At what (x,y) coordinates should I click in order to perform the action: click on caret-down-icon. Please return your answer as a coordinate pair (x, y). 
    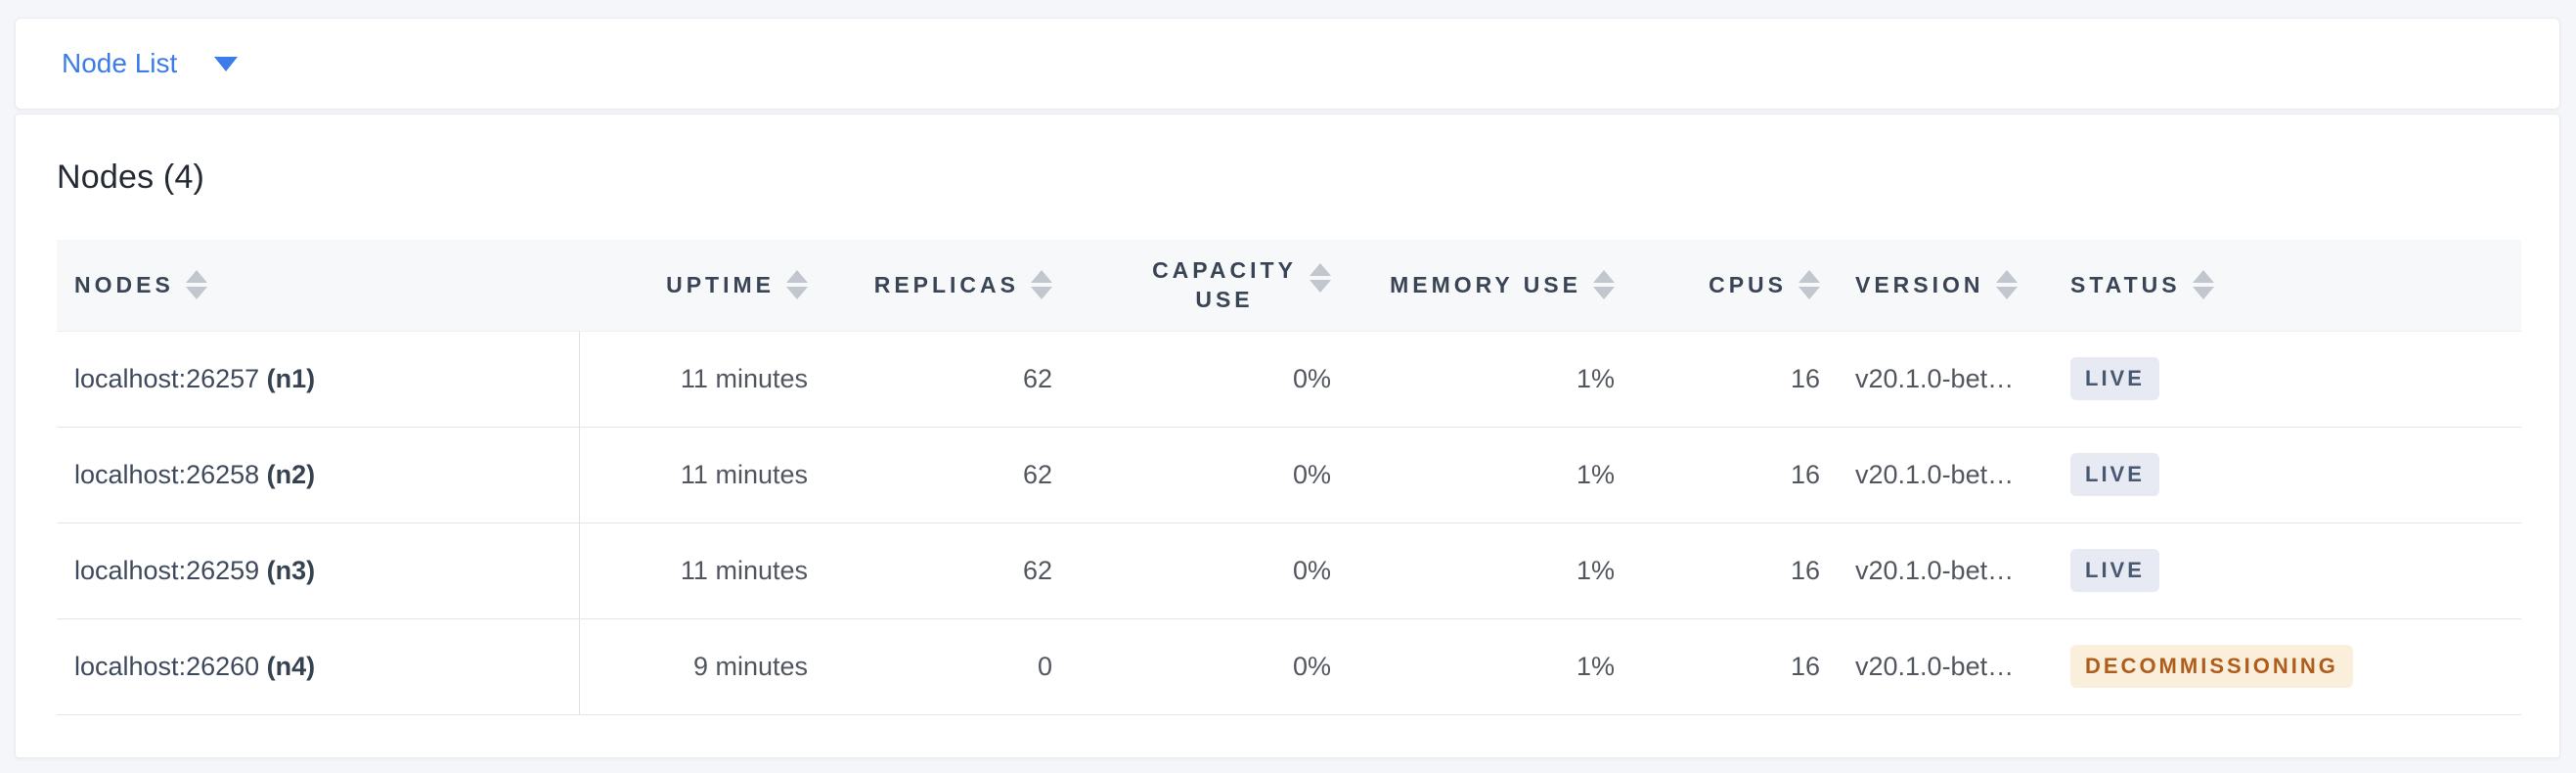
    Looking at the image, I should click on (226, 63).